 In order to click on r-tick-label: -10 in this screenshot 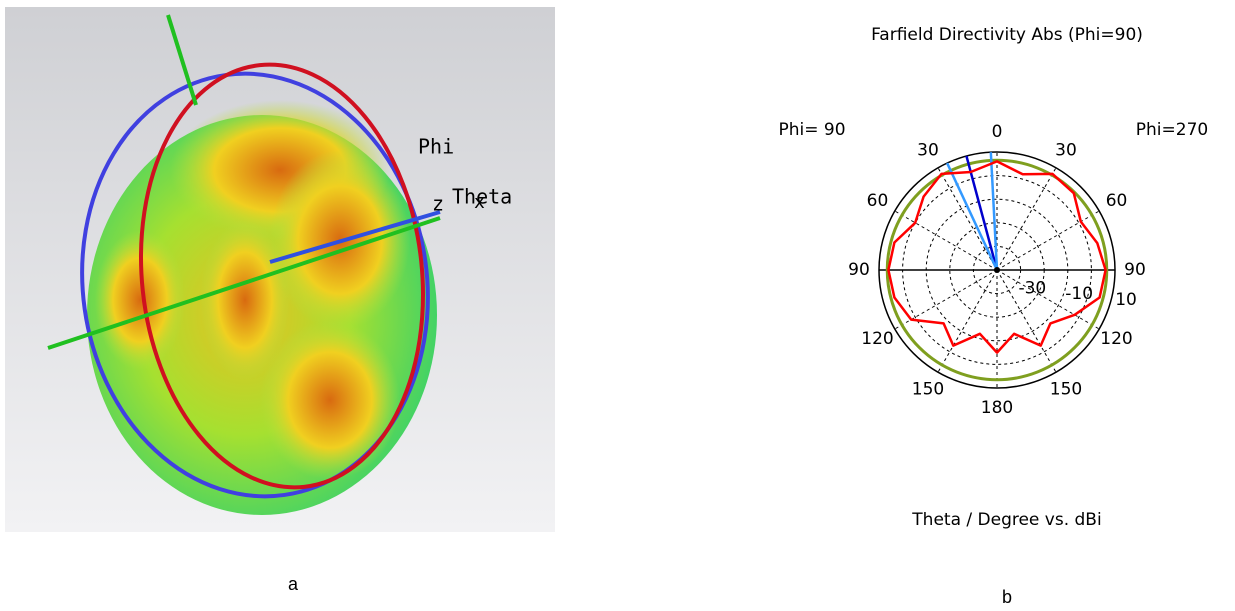, I will do `click(1079, 294)`.